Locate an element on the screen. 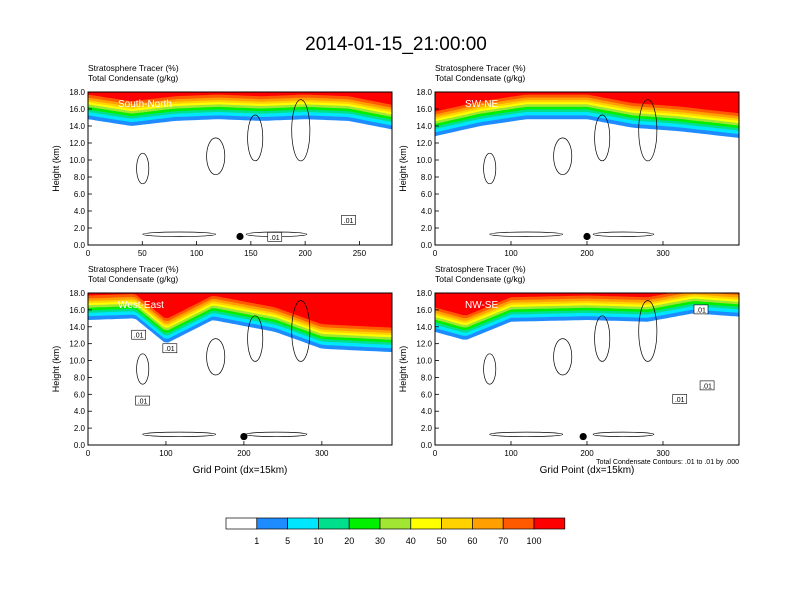 The width and height of the screenshot is (792, 612). y-tick-label: 4.0 is located at coordinates (427, 211).